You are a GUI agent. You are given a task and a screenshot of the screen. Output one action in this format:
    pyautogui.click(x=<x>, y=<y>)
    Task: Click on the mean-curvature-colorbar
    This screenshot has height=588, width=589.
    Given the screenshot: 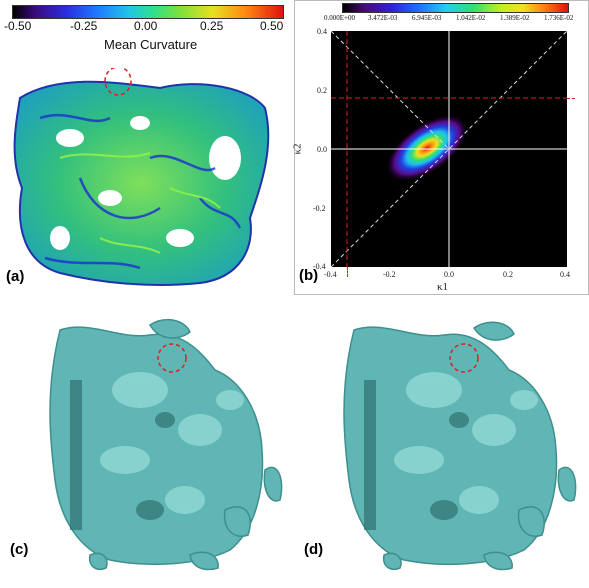 What is the action you would take?
    pyautogui.click(x=148, y=12)
    